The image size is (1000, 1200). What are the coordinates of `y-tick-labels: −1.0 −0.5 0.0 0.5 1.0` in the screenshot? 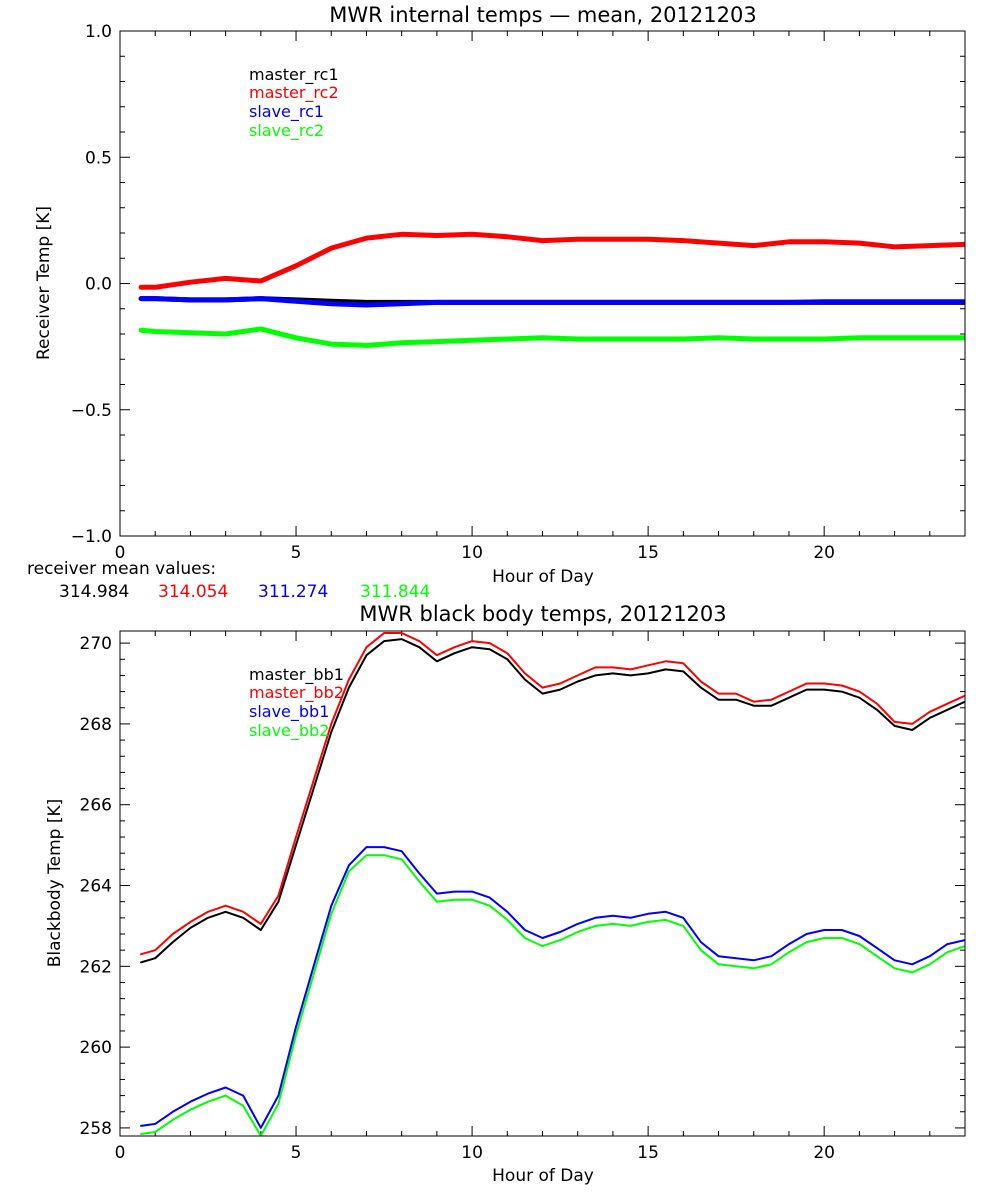 It's located at (91, 284).